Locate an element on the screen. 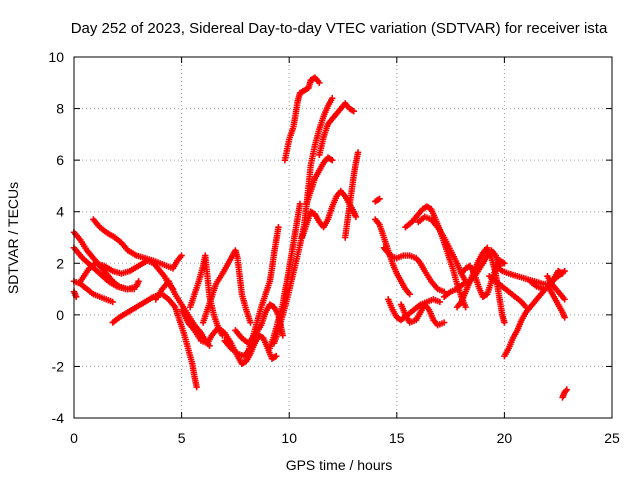 This screenshot has height=480, width=640. y-tick-label: -4 is located at coordinates (58, 418).